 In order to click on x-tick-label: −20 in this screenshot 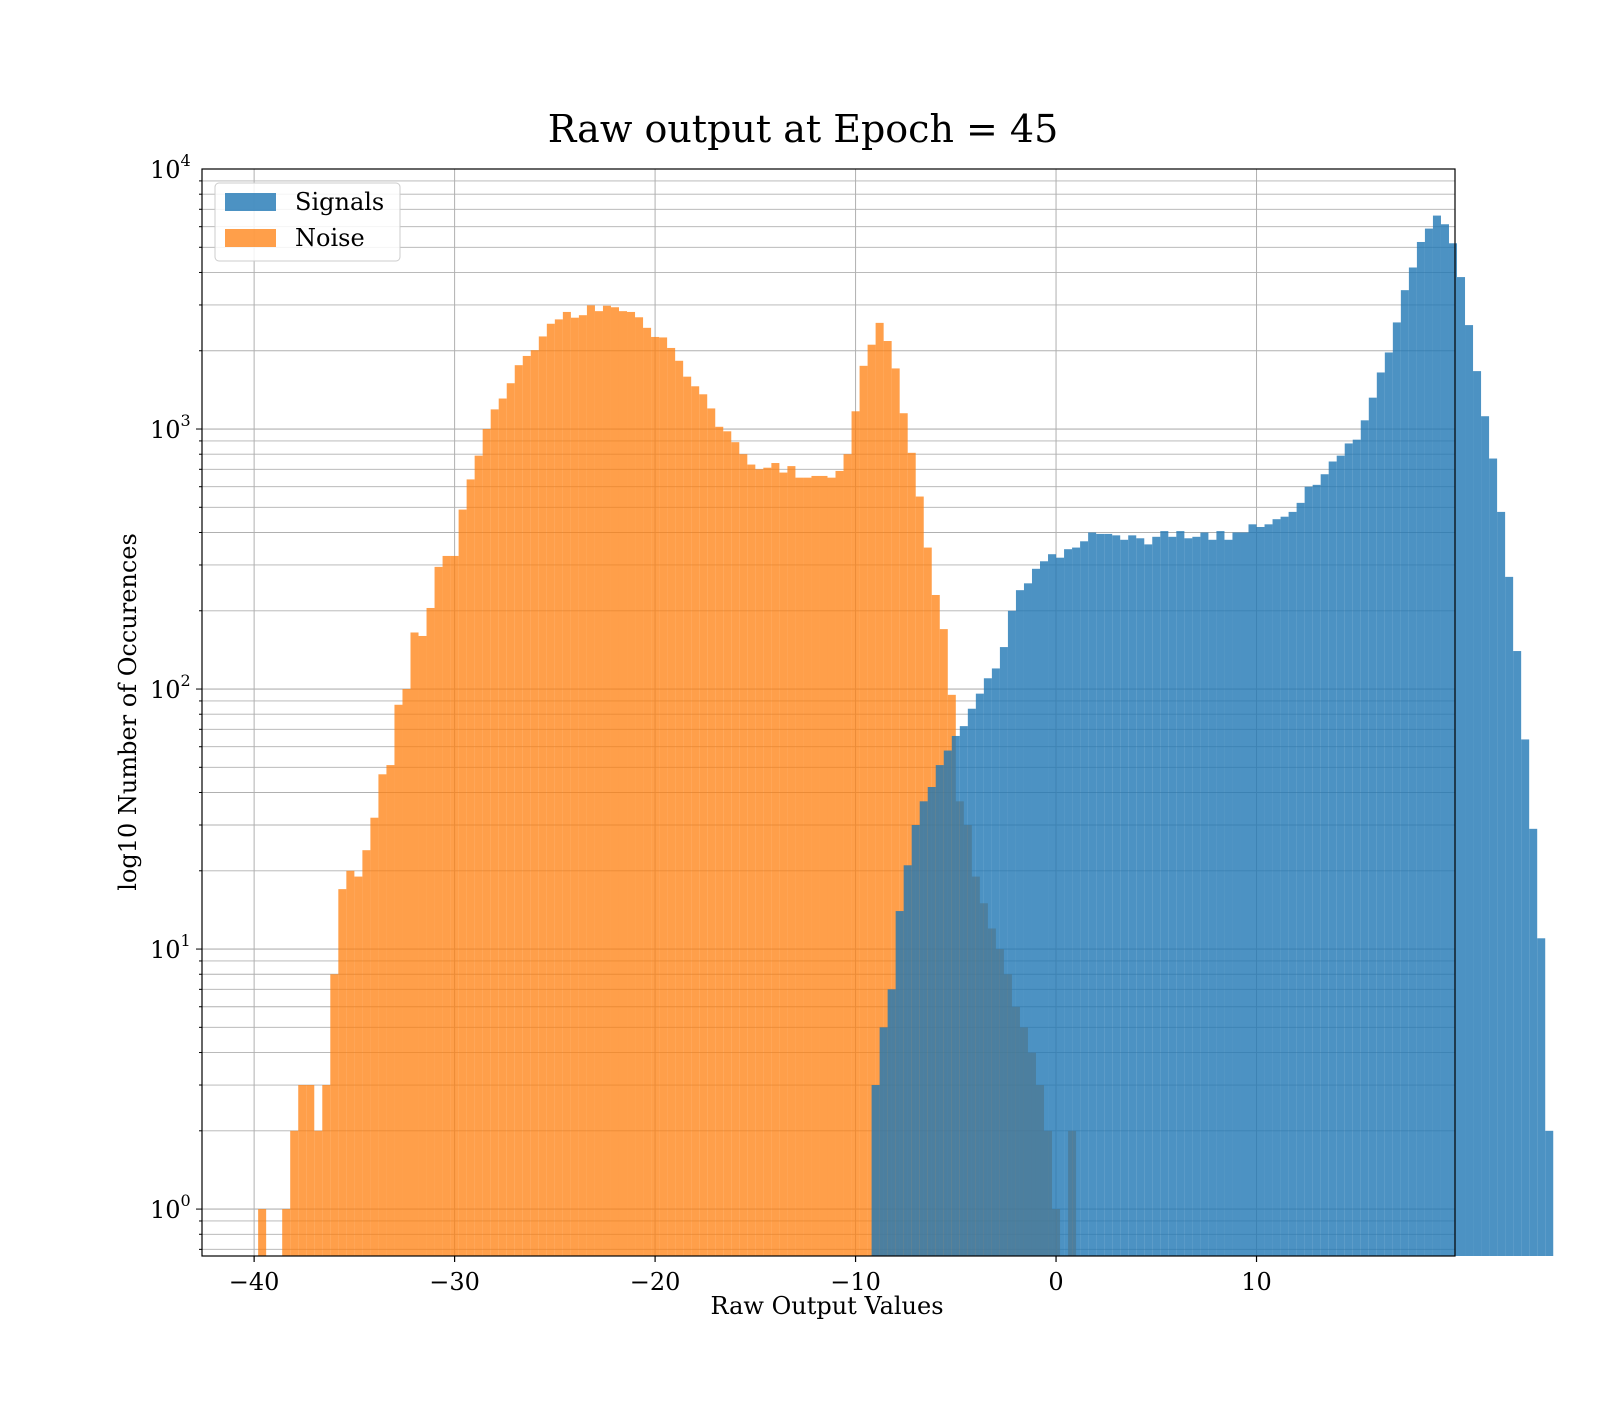, I will do `click(655, 1282)`.